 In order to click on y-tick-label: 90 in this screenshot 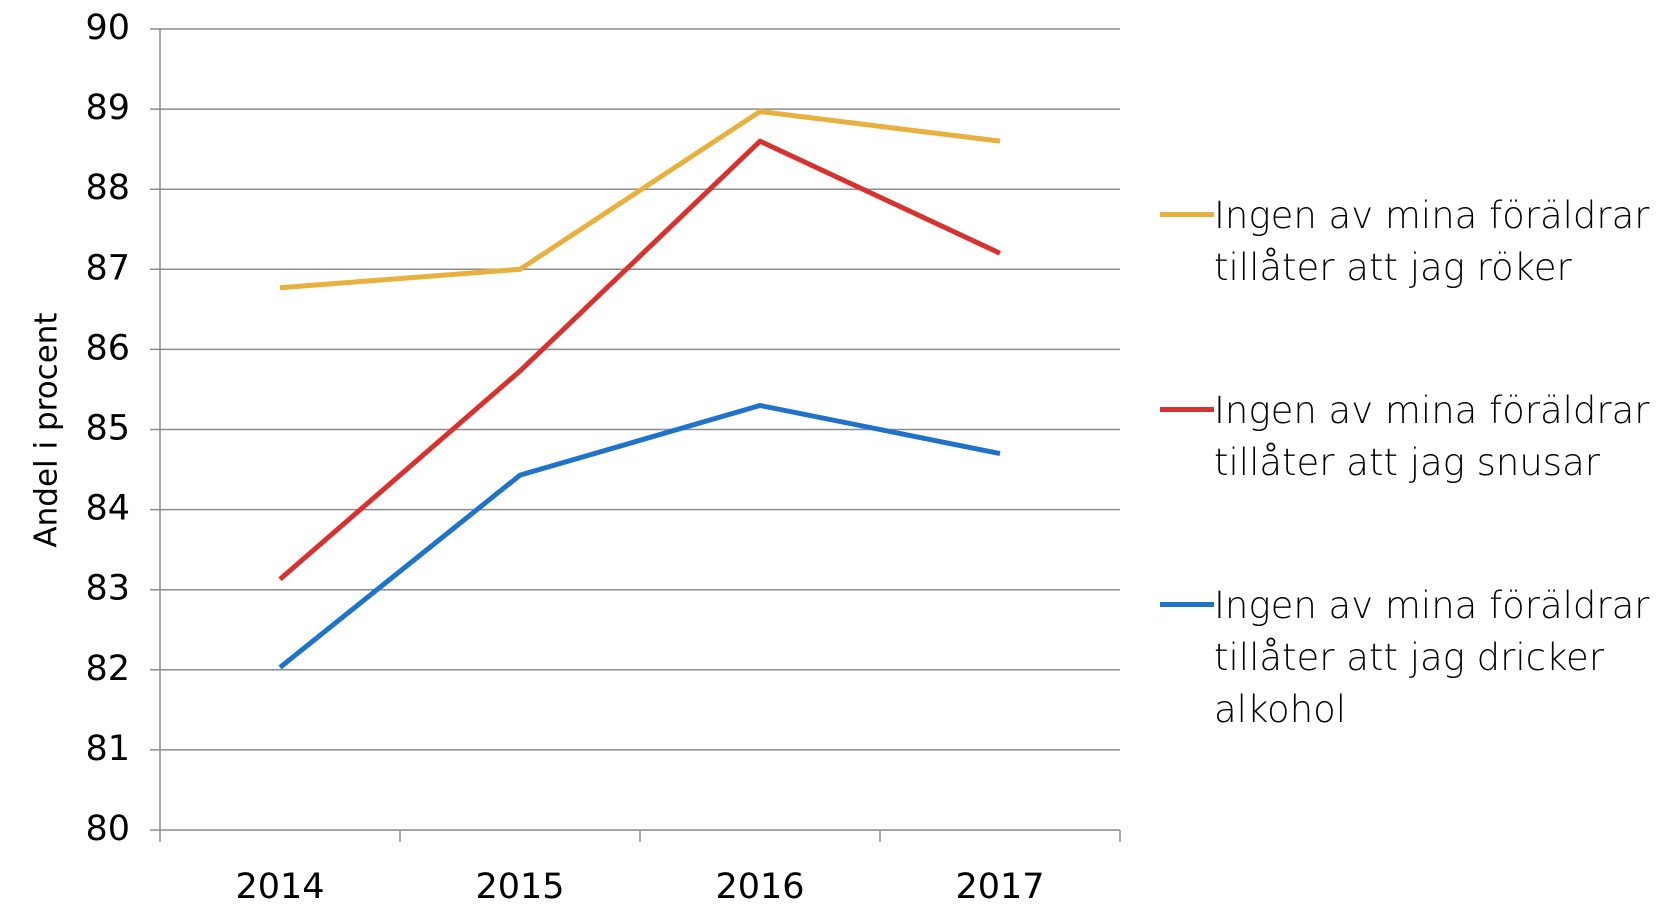, I will do `click(107, 28)`.